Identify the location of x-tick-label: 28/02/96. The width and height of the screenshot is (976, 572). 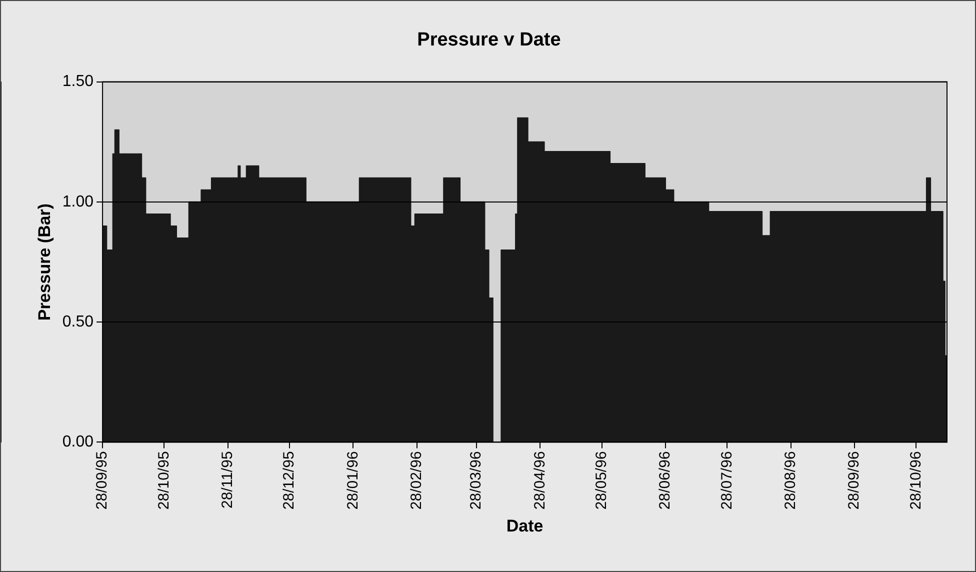
(417, 480).